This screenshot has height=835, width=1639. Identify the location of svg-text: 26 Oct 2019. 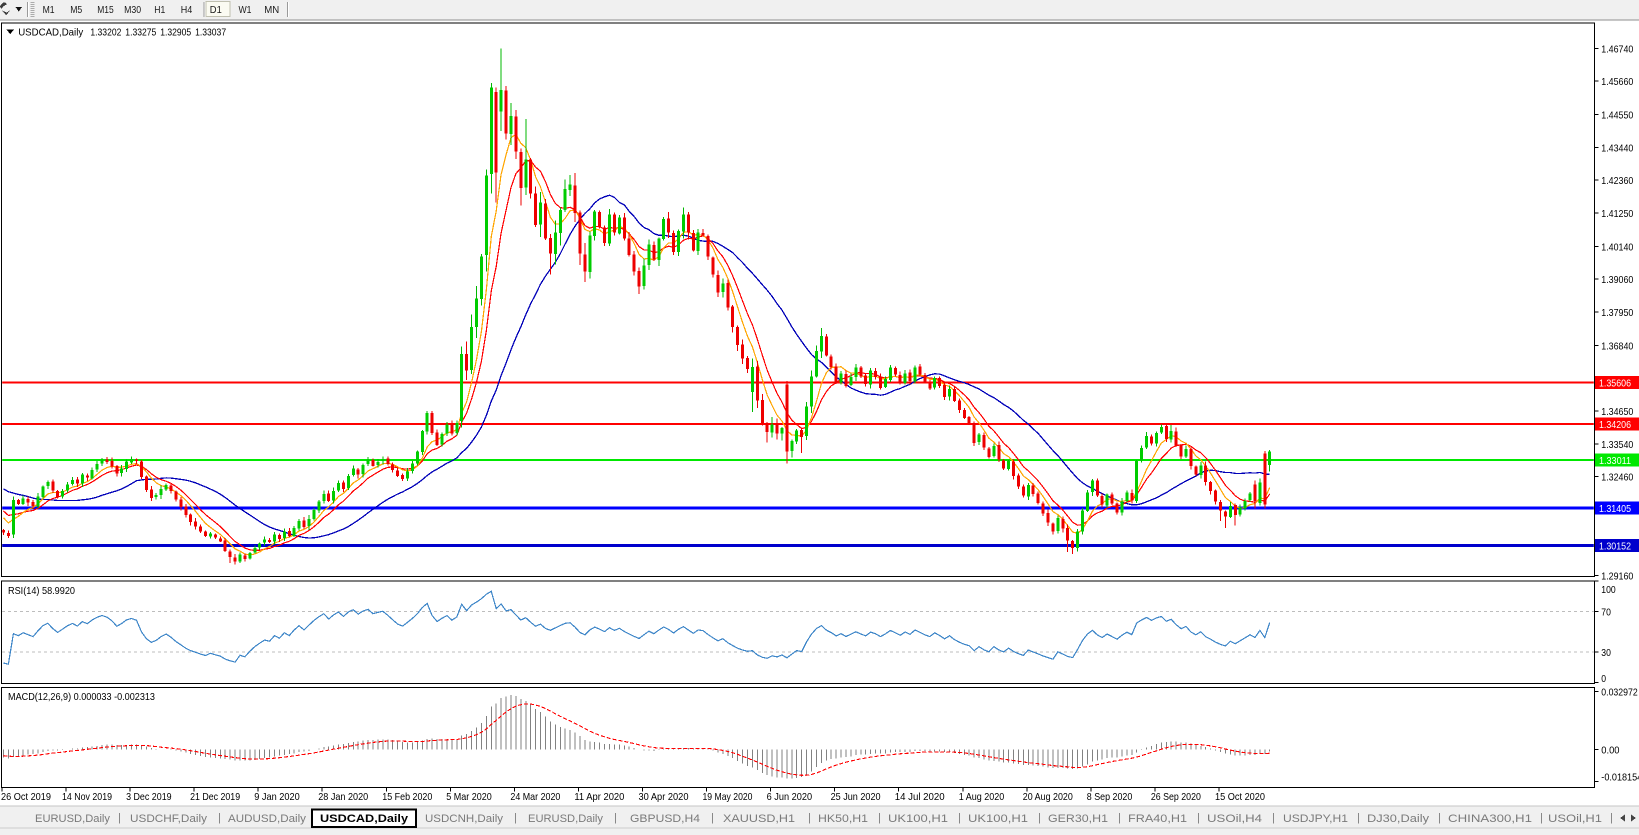
(26, 797).